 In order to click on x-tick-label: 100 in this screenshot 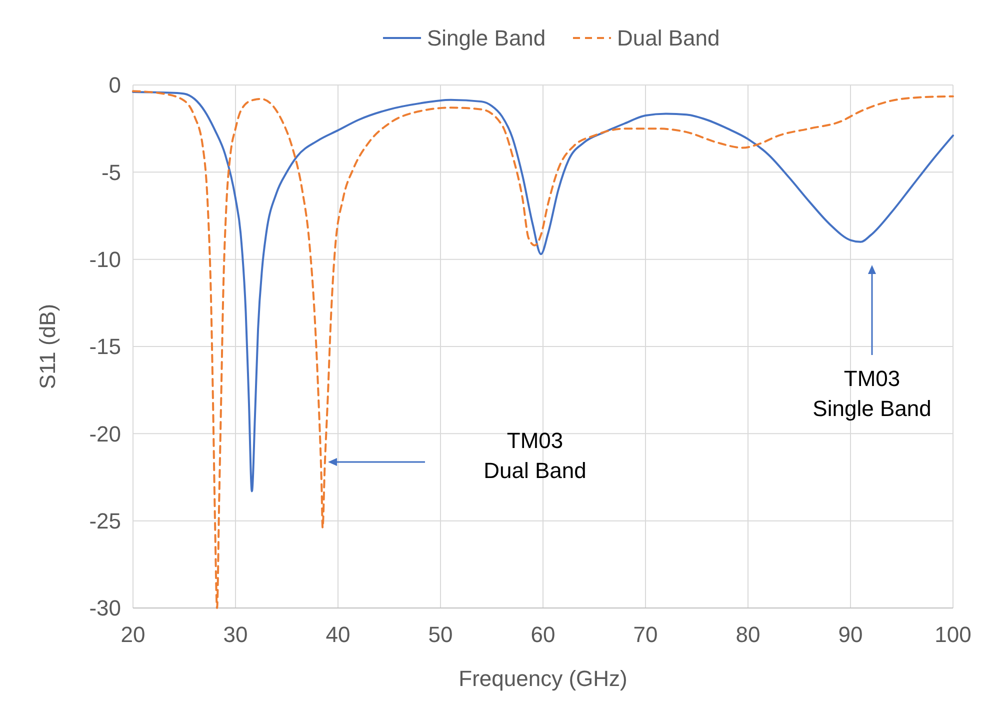, I will do `click(953, 634)`.